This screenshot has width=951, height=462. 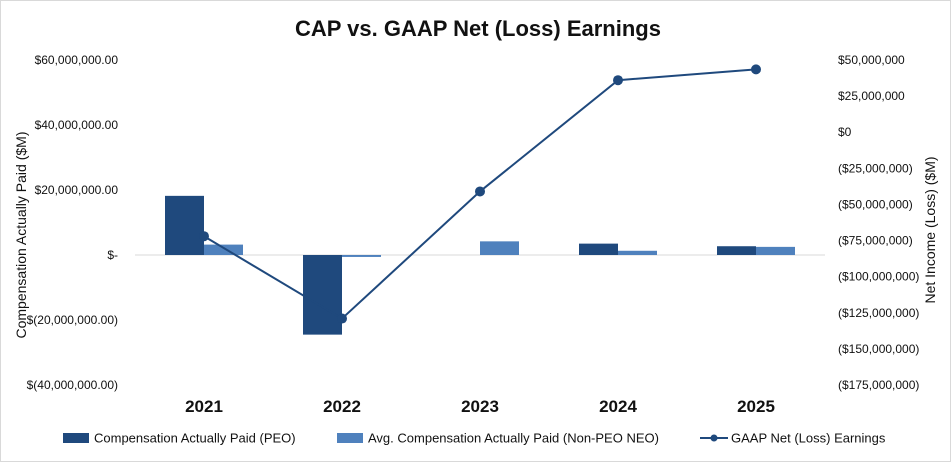 What do you see at coordinates (478, 28) in the screenshot?
I see `chart-title: CAP vs. GAAP Net (Loss) Earnings` at bounding box center [478, 28].